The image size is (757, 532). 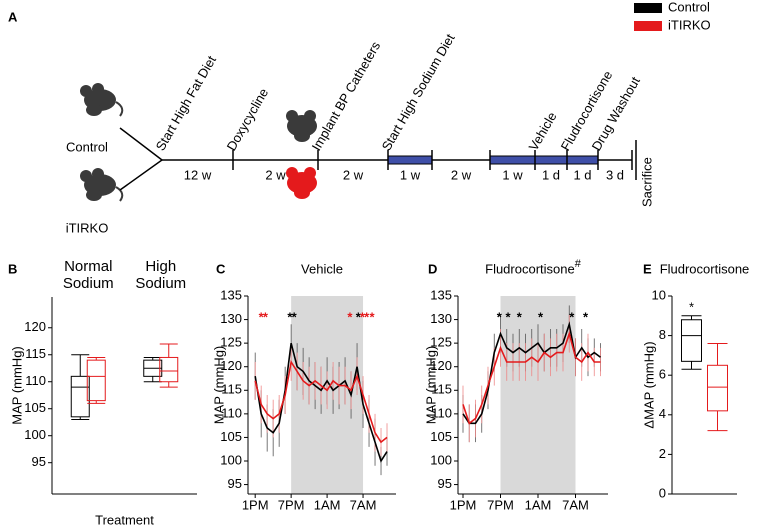 What do you see at coordinates (662, 374) in the screenshot?
I see `y-tick-label: 6` at bounding box center [662, 374].